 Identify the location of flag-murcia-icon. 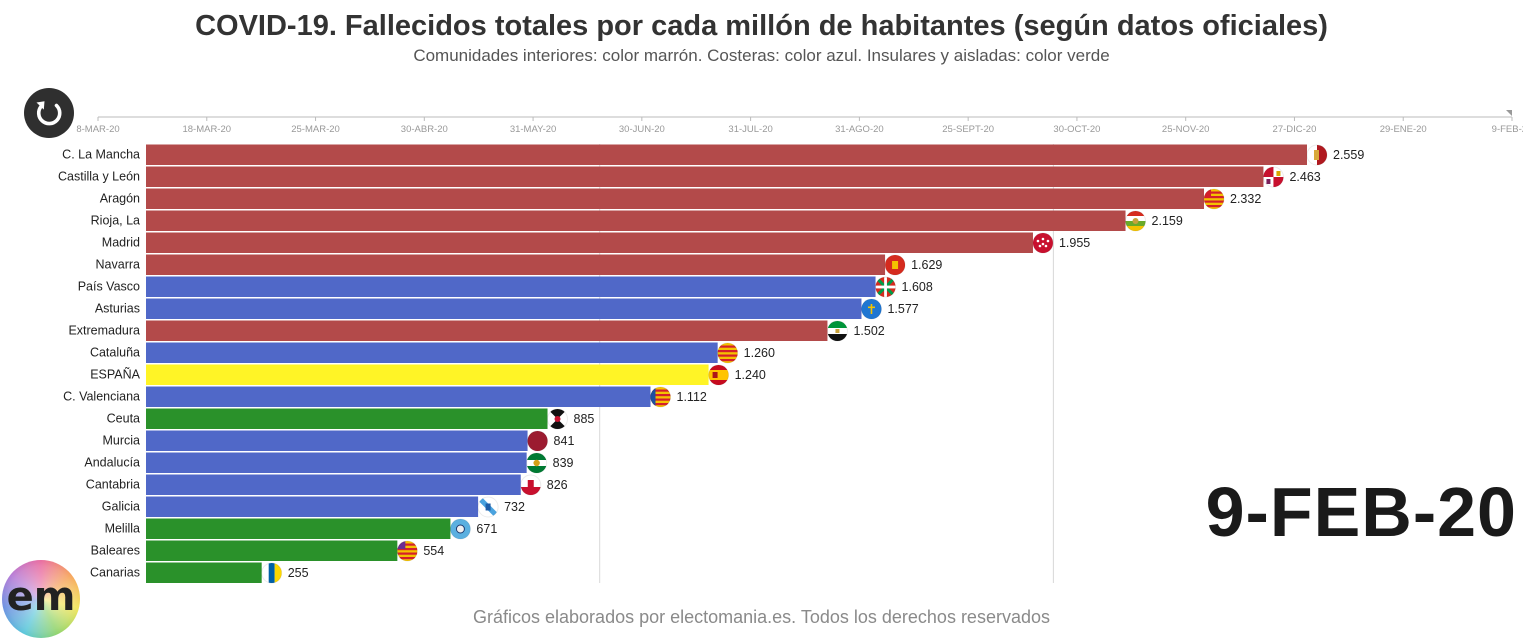
(537, 441).